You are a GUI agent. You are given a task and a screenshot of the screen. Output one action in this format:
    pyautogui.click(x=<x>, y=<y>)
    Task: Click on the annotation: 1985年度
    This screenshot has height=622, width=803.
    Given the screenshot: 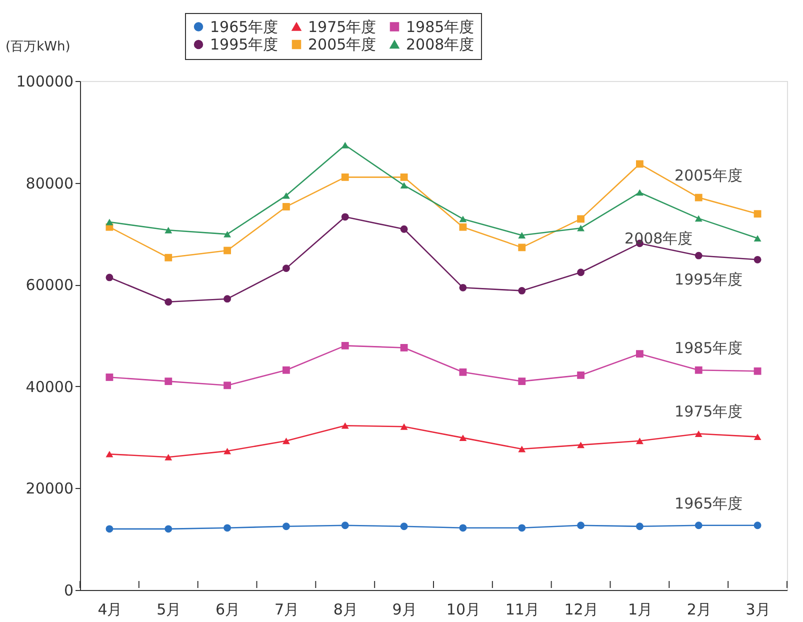 What is the action you would take?
    pyautogui.click(x=708, y=348)
    